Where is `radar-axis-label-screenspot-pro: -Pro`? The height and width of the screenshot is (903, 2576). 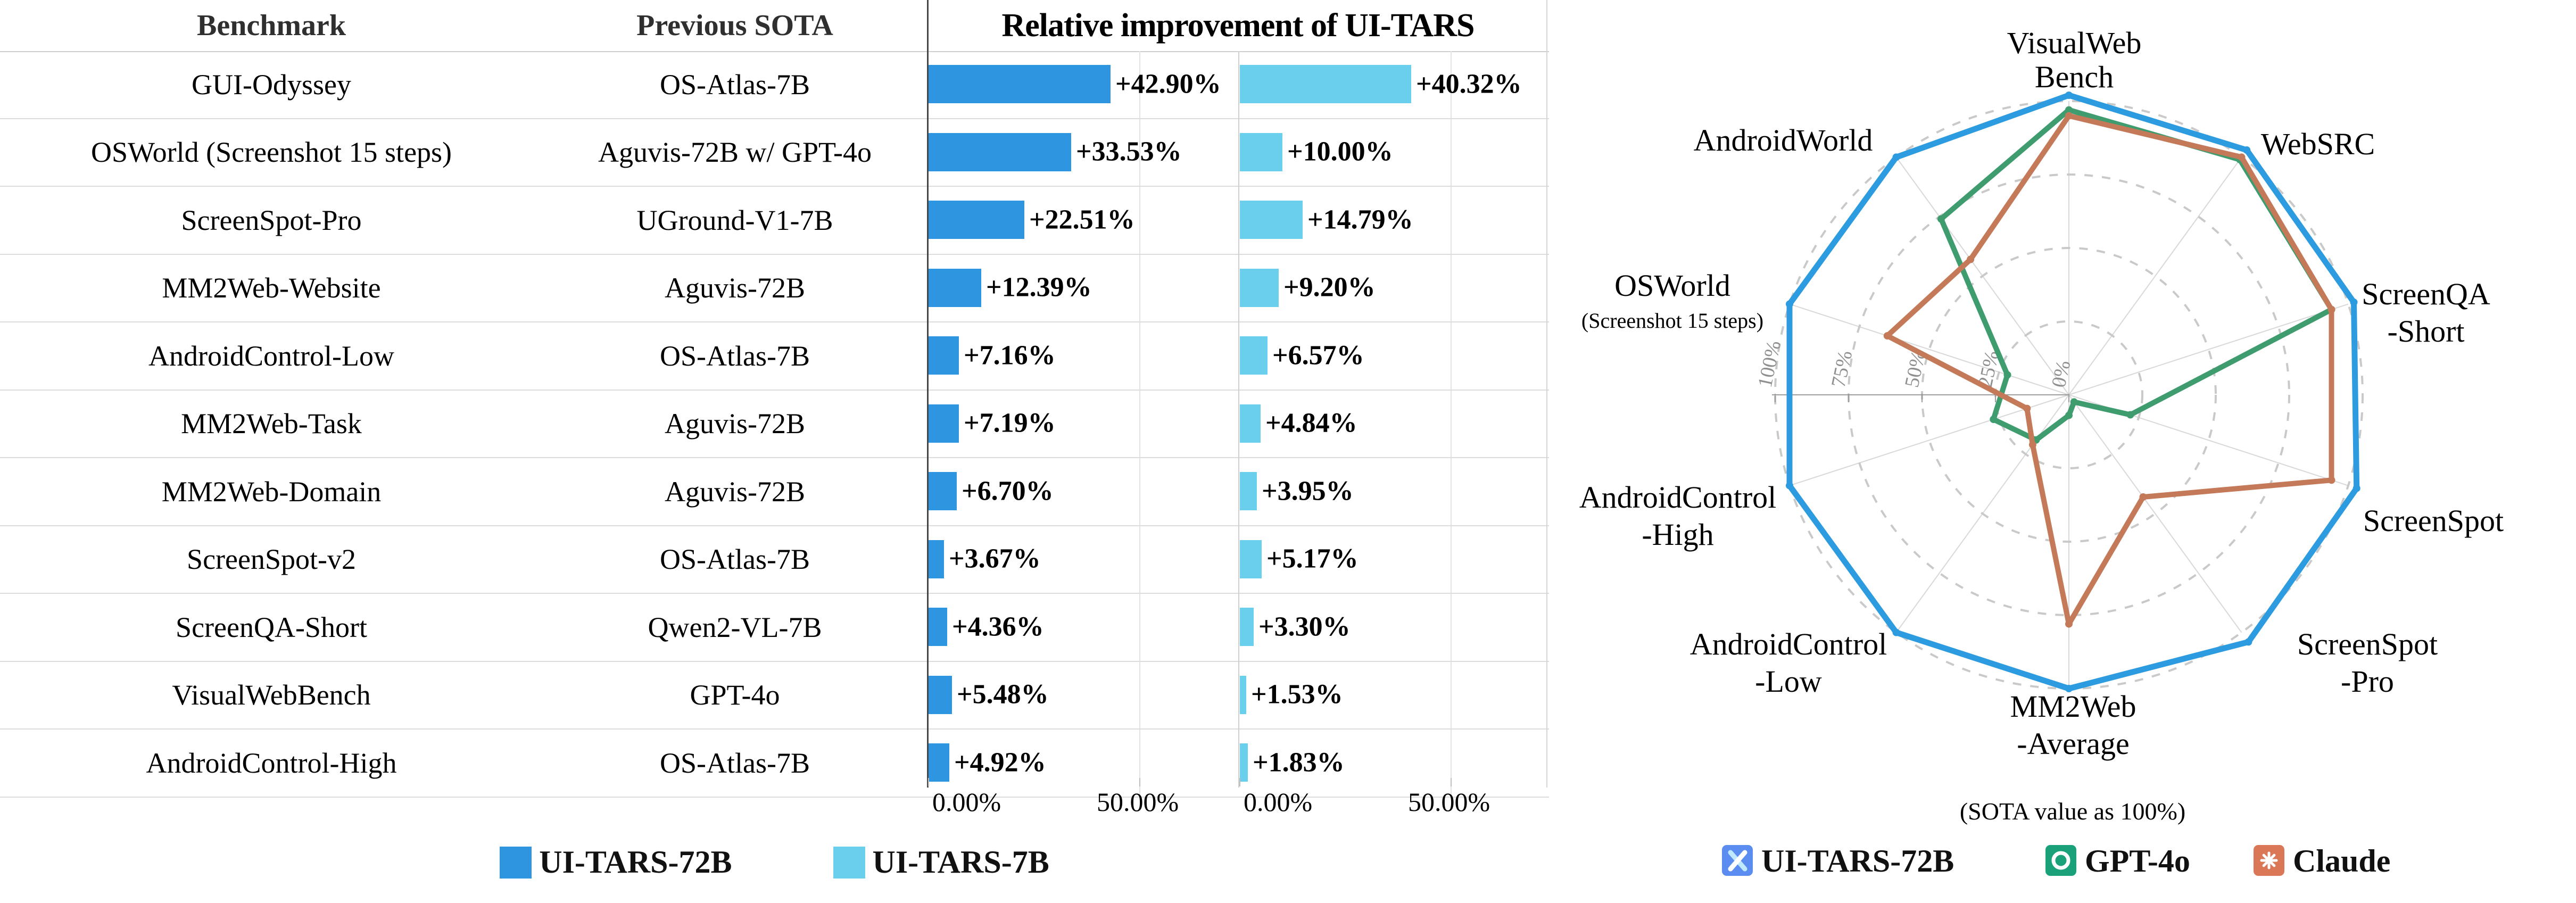
radar-axis-label-screenspot-pro: -Pro is located at coordinates (2367, 681).